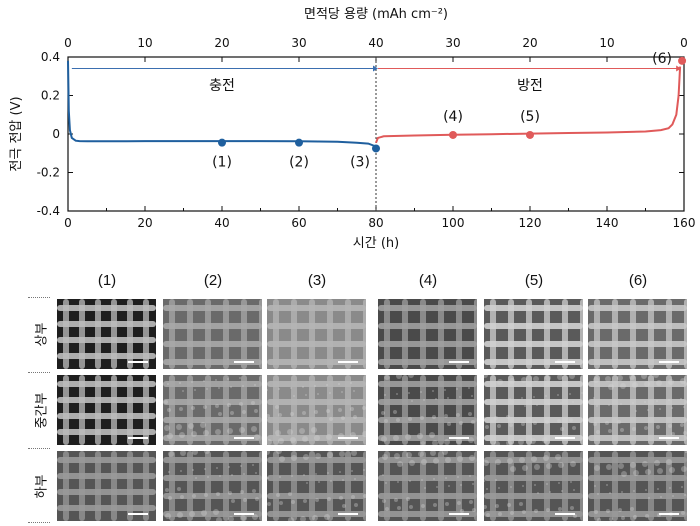 This screenshot has height=526, width=700. Describe the element at coordinates (360, 162) in the screenshot. I see `marker-label: (3)` at that location.